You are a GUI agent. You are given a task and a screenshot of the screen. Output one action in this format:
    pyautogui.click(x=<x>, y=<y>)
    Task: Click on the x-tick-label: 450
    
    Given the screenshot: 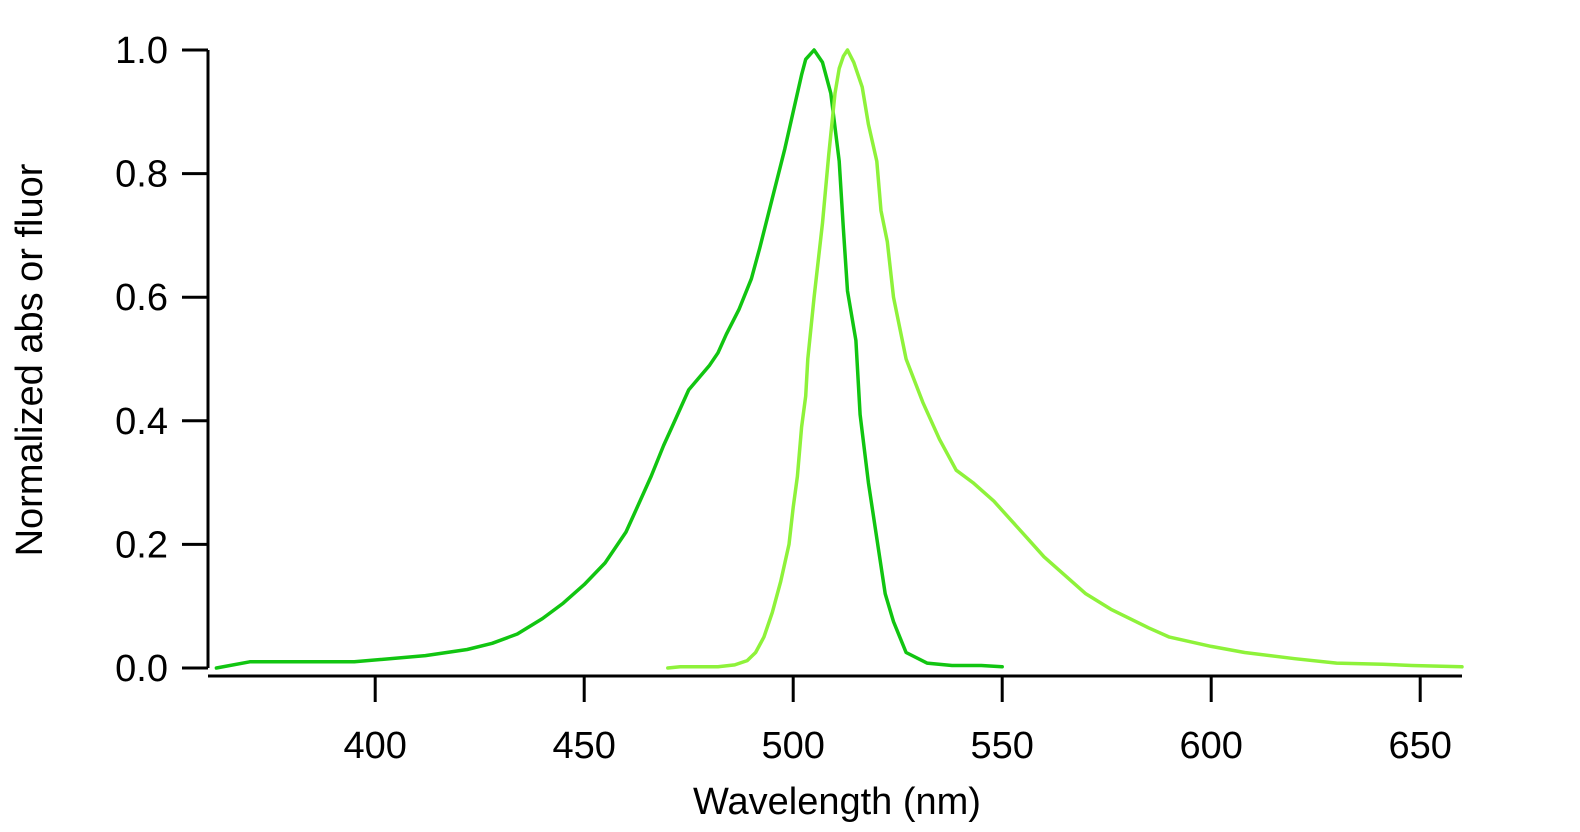 What is the action you would take?
    pyautogui.click(x=583, y=746)
    